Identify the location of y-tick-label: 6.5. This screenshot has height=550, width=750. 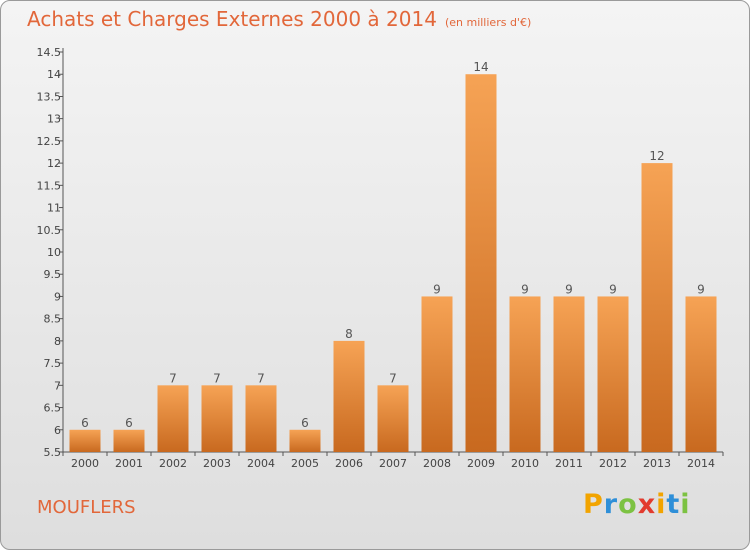
(53, 408).